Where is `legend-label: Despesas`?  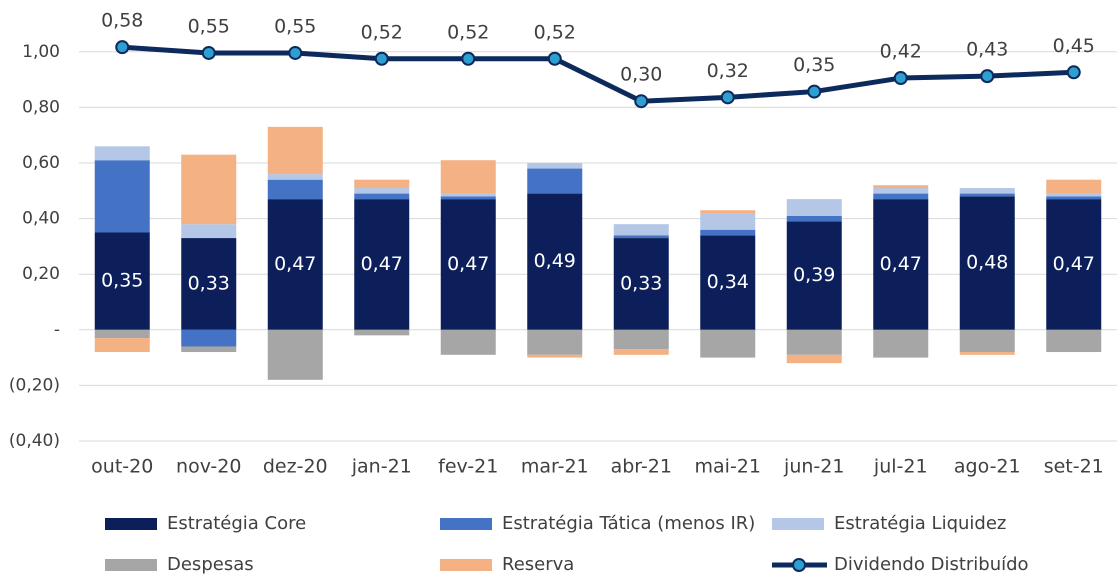 legend-label: Despesas is located at coordinates (210, 564).